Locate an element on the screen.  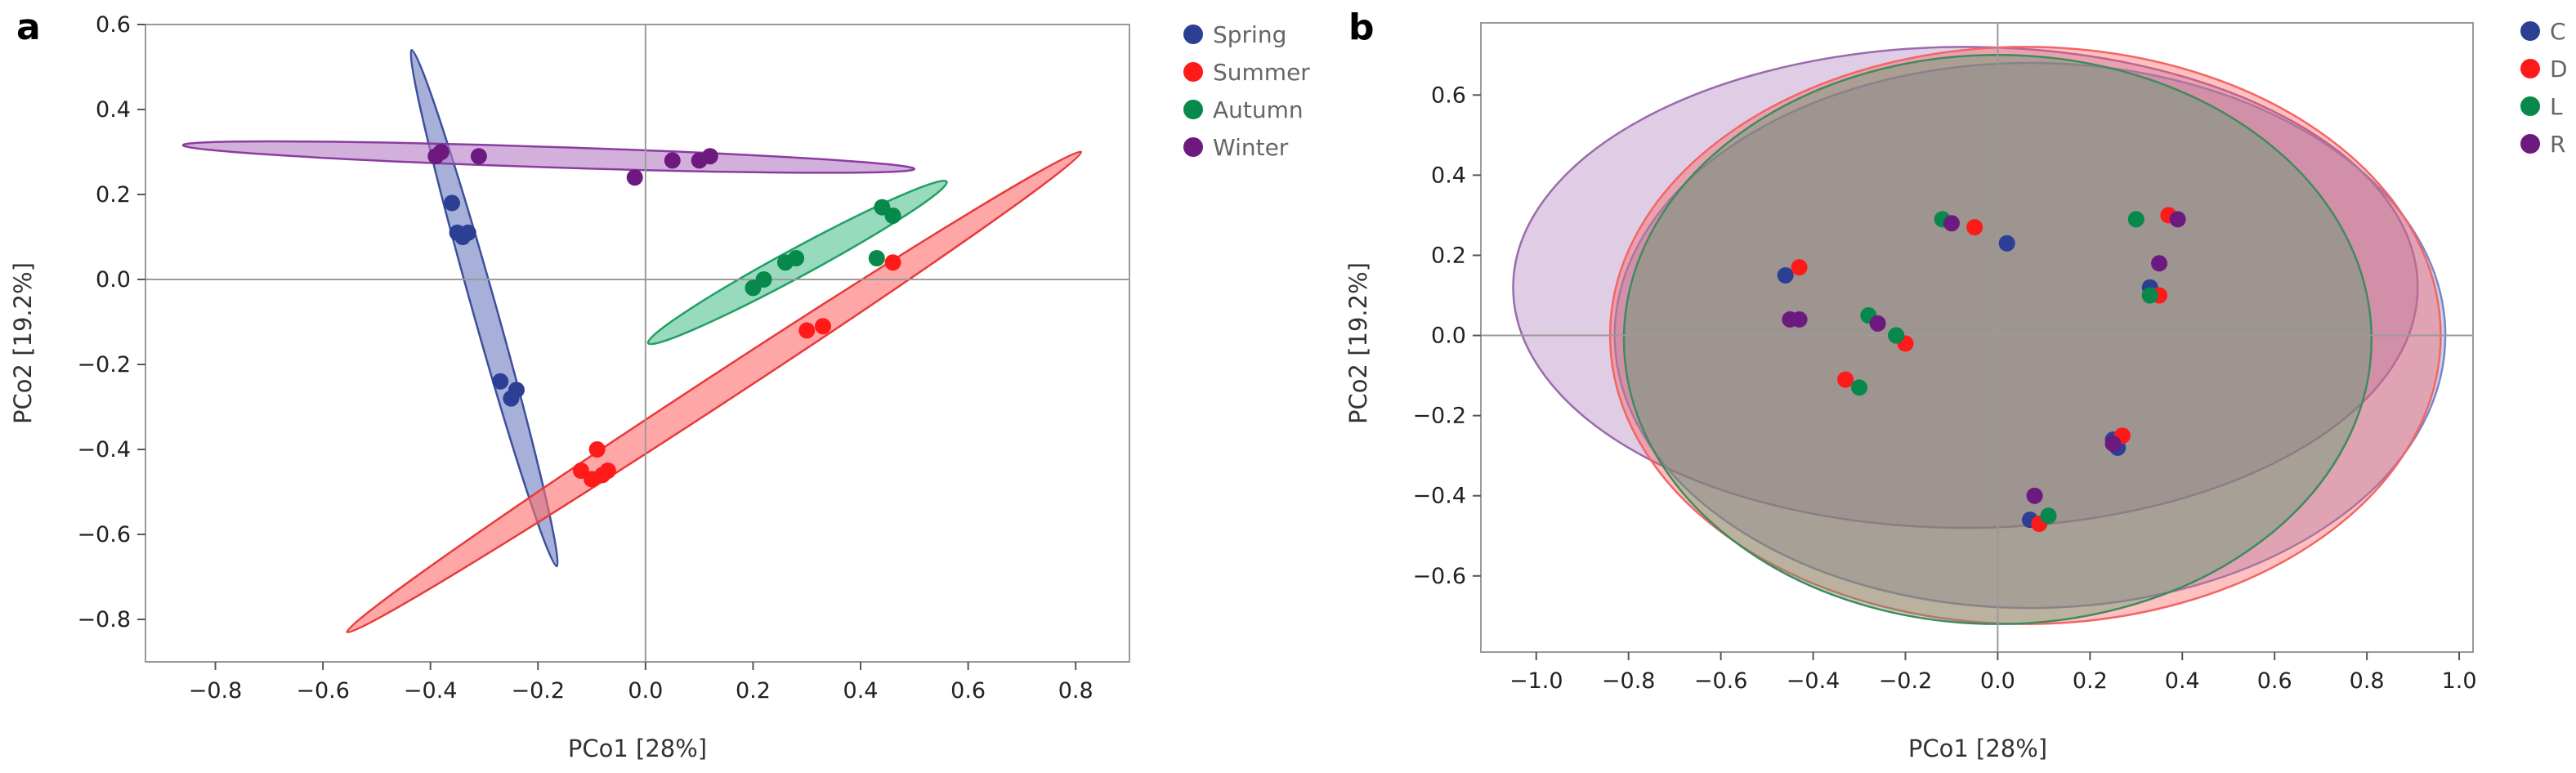
y-ticks-b: 0.6 0.4 0.2 0.0 −0.2 −0.4 −0.6 is located at coordinates (1446, 336).